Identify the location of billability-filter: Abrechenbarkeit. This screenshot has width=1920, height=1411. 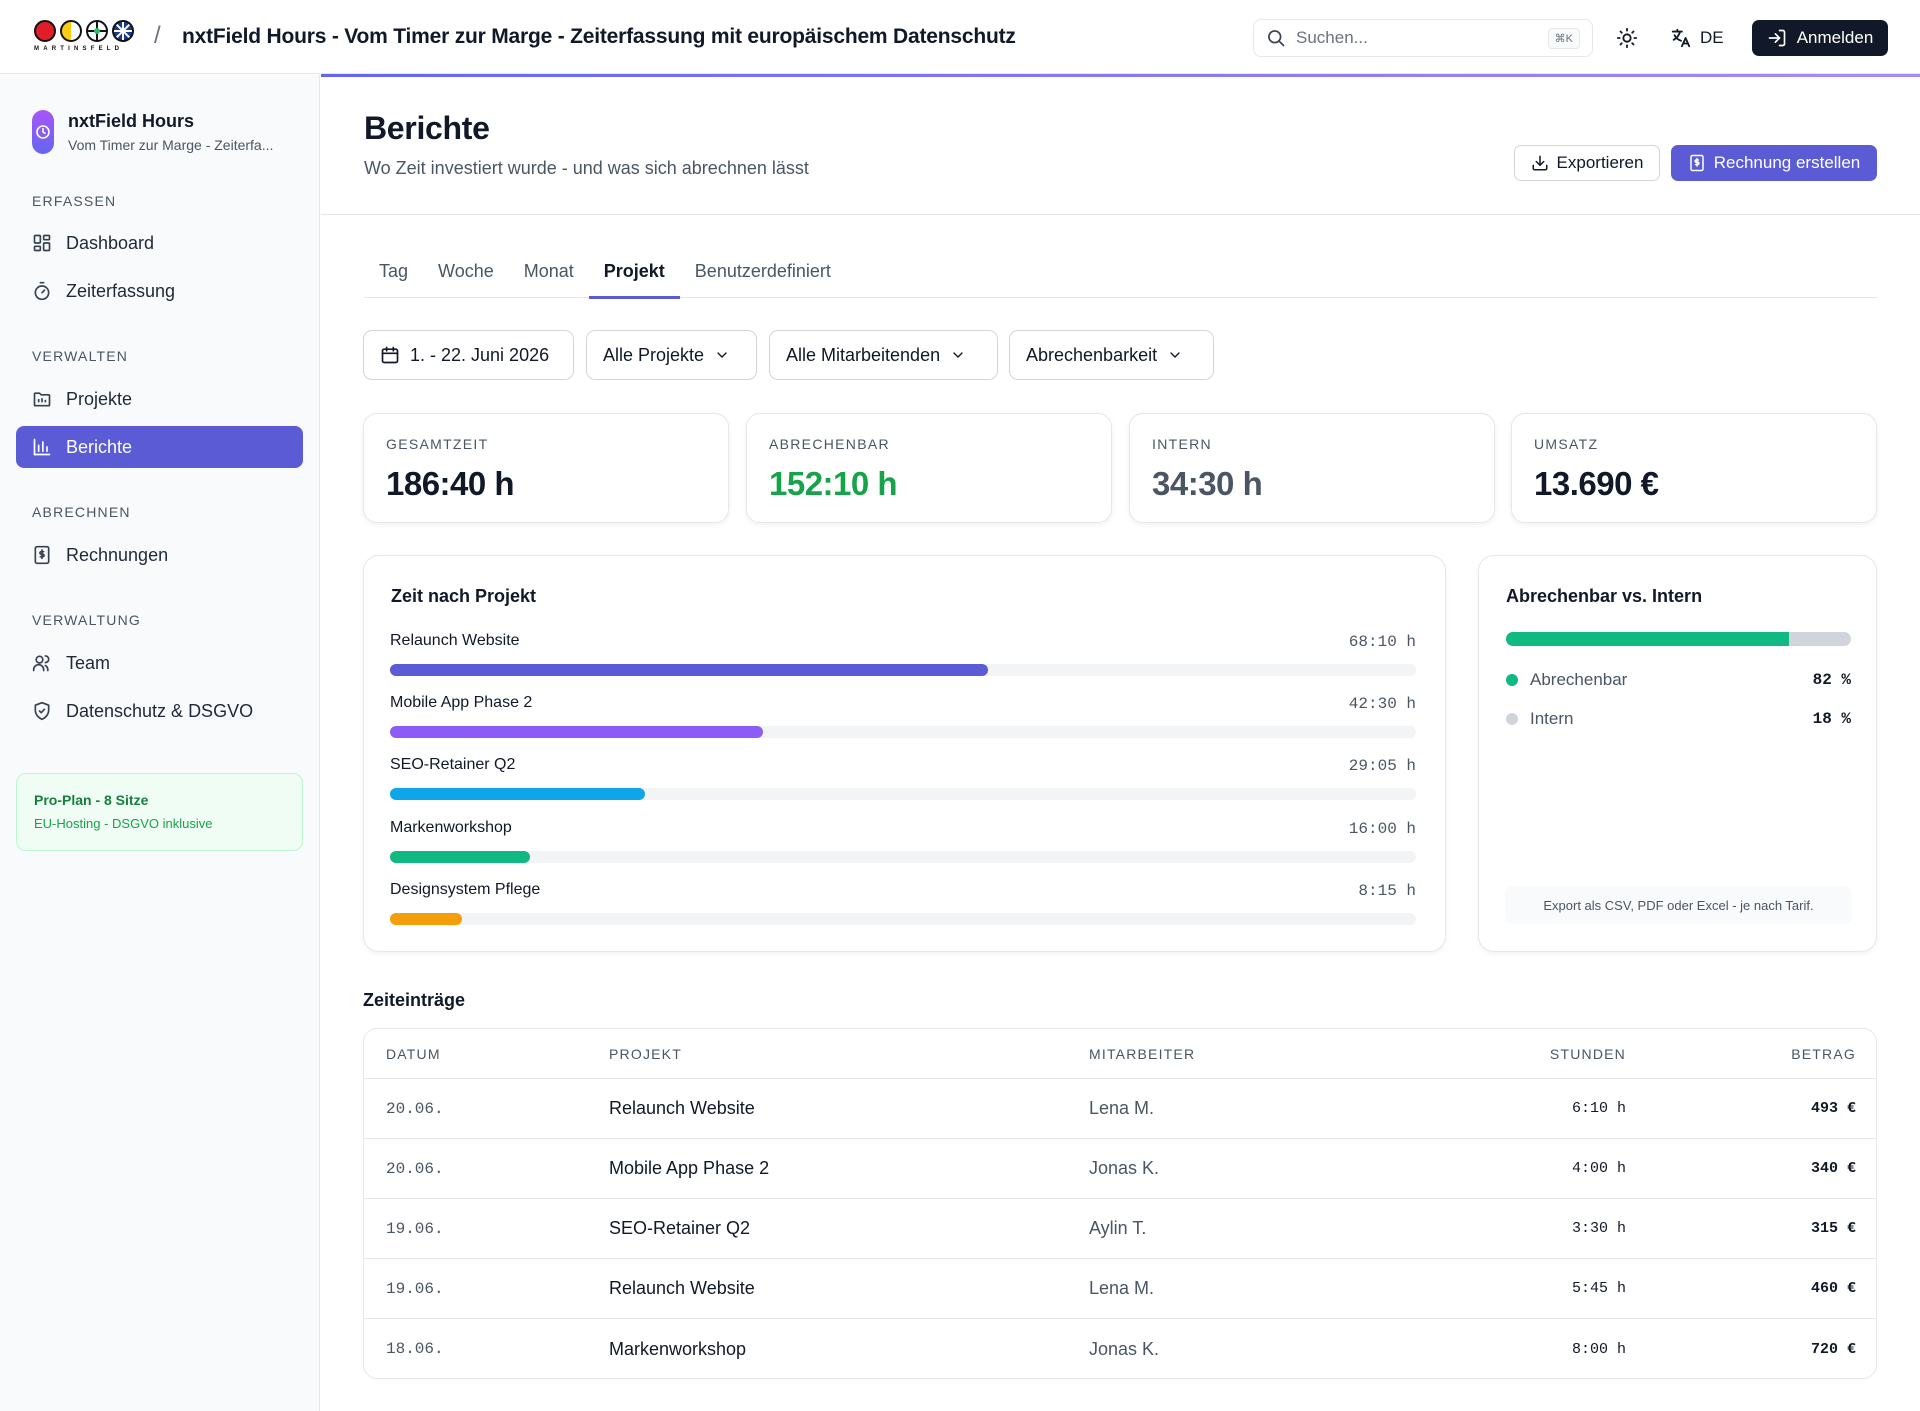
(1111, 355).